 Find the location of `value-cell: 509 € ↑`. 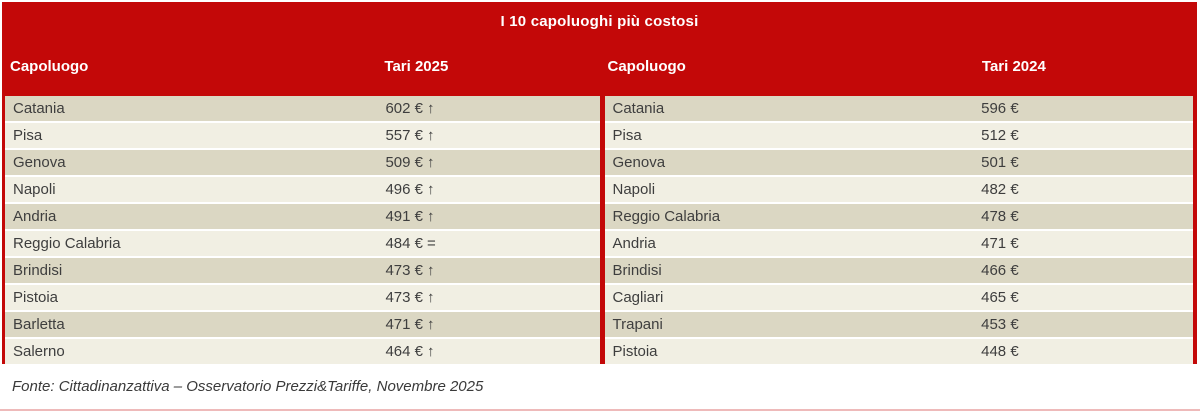

value-cell: 509 € ↑ is located at coordinates (409, 162).